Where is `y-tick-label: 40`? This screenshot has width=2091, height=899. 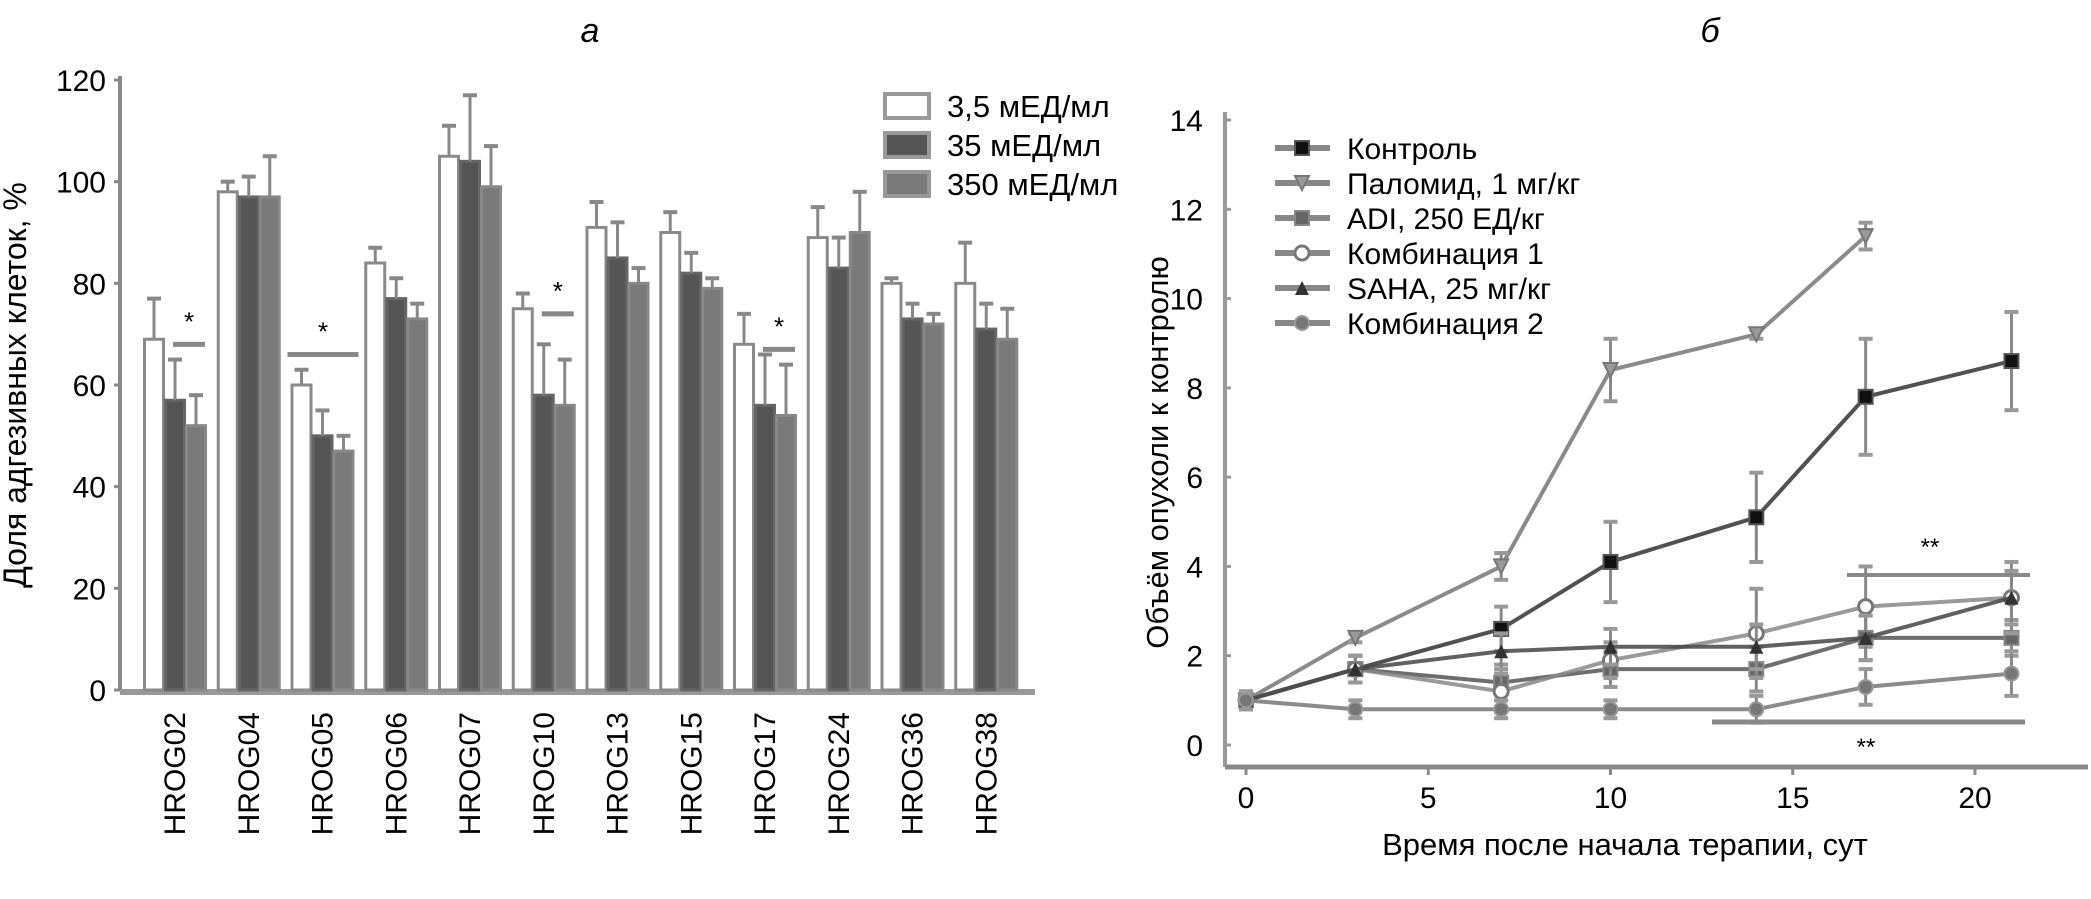
y-tick-label: 40 is located at coordinates (89, 488).